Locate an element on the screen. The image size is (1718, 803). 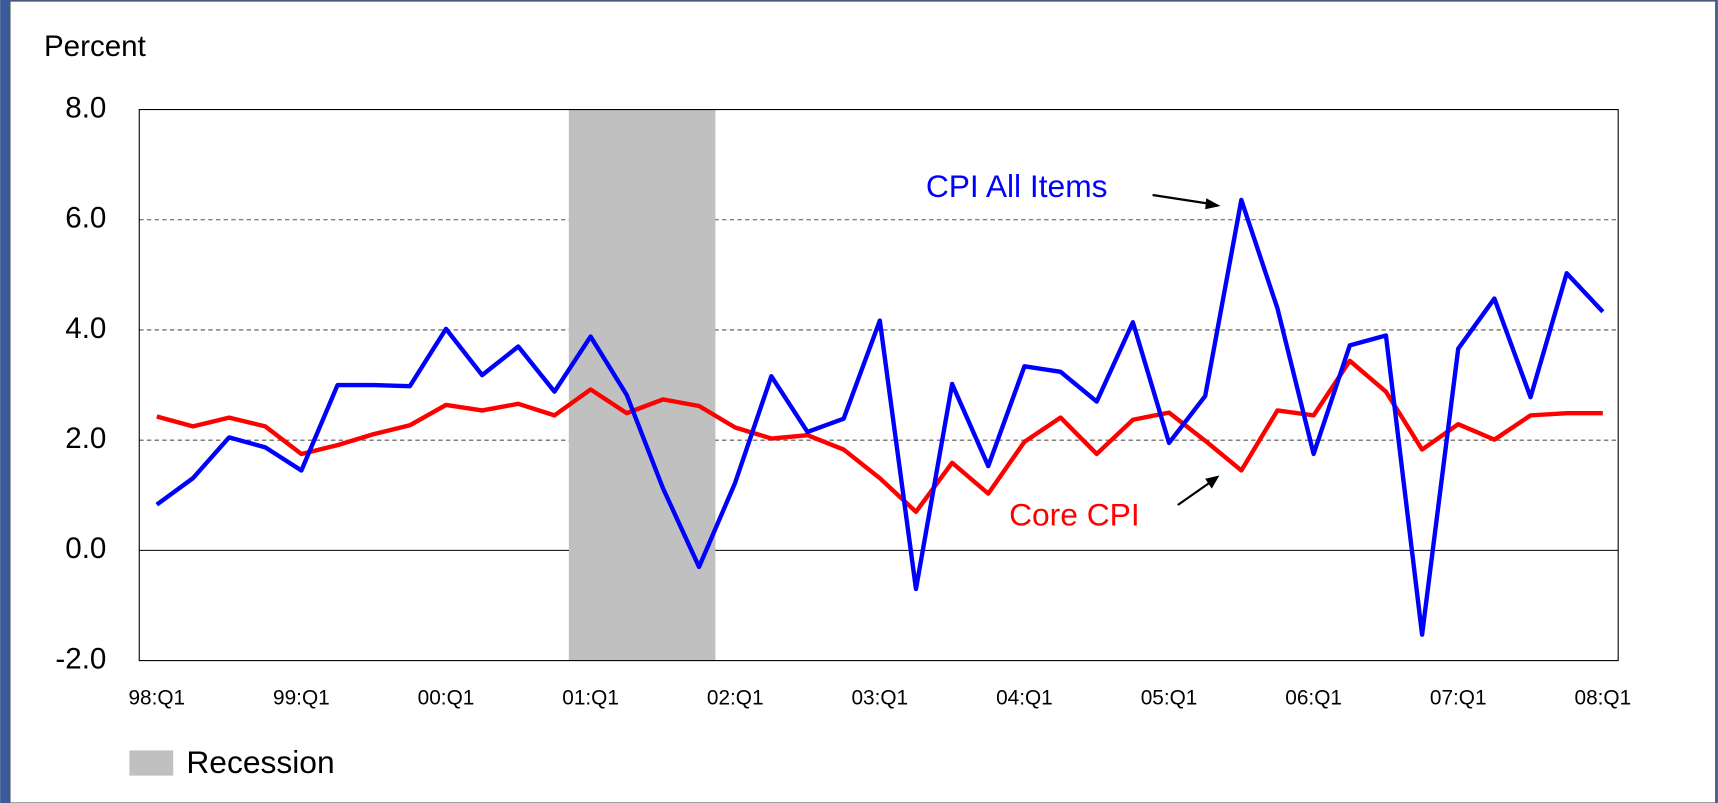
x-tick-label: 04:Q1 is located at coordinates (1024, 697).